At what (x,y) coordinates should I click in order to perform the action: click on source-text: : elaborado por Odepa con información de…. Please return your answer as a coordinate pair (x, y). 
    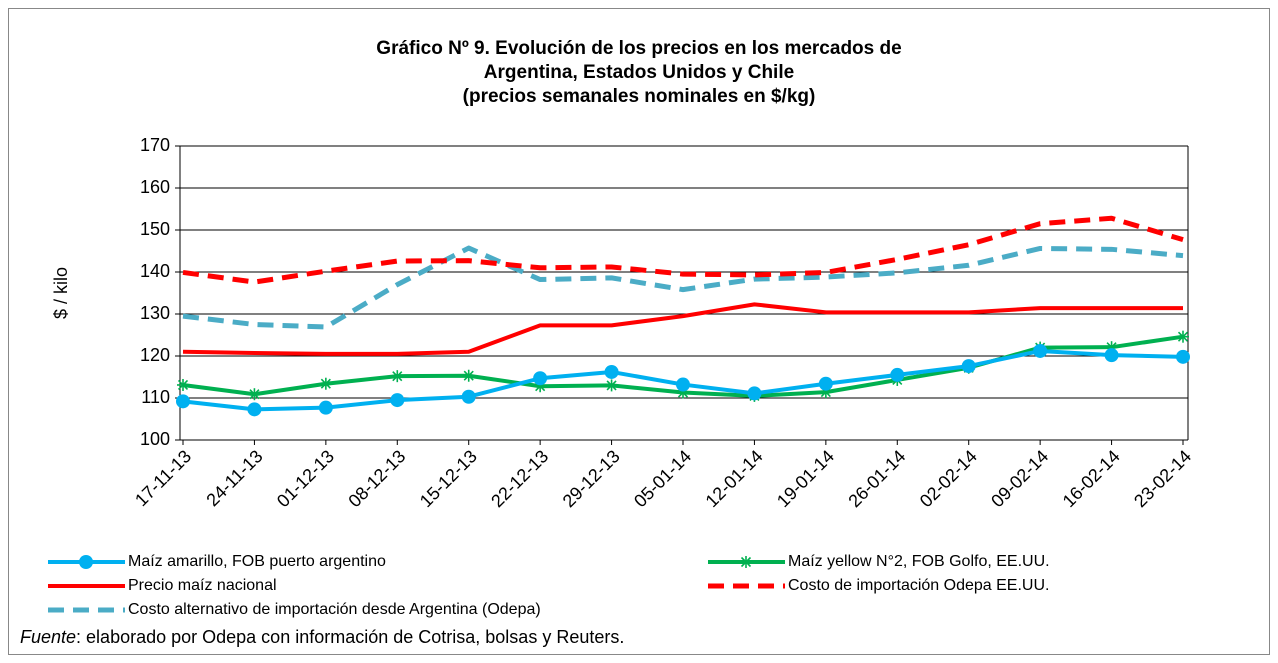
    Looking at the image, I should click on (350, 637).